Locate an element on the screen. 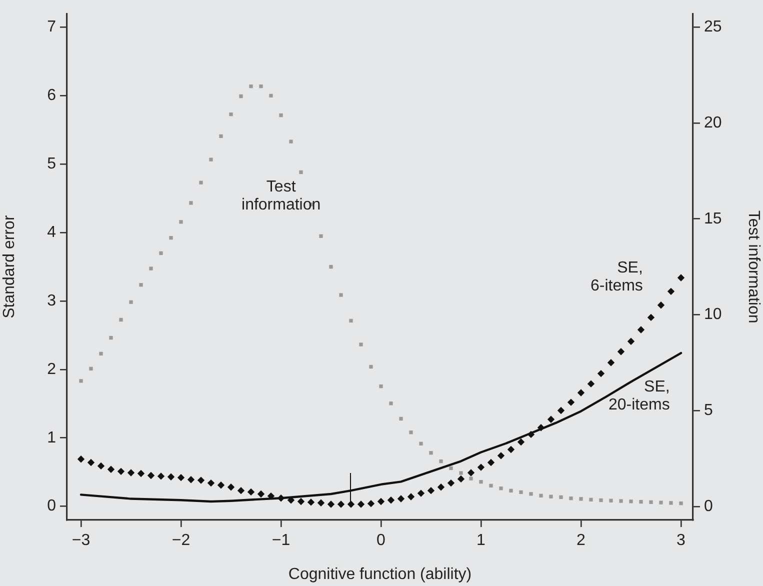 This screenshot has height=586, width=763. series-label: Test information is located at coordinates (281, 196).